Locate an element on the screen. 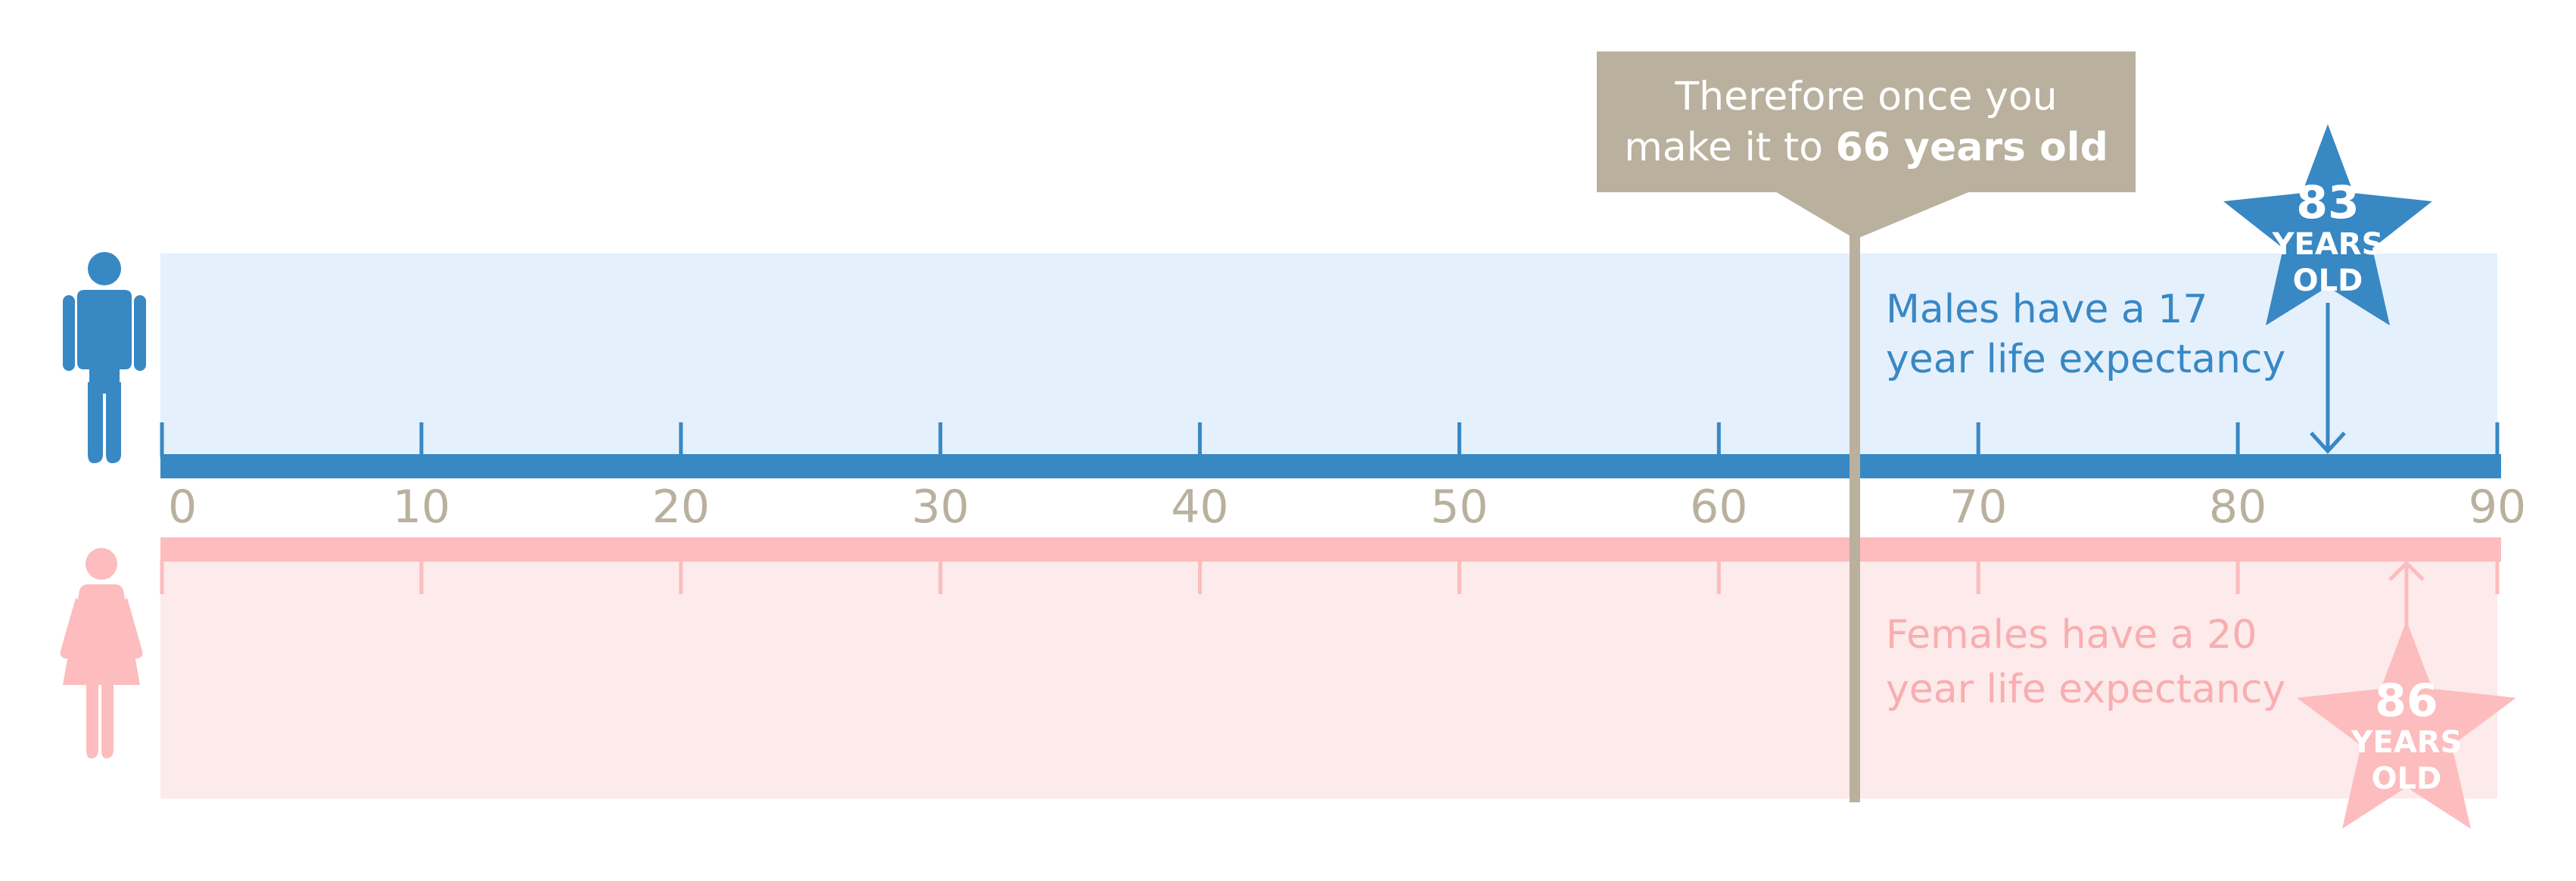 The height and width of the screenshot is (881, 2576). male-expectancy-line-2: year life expectancy is located at coordinates (2085, 359).